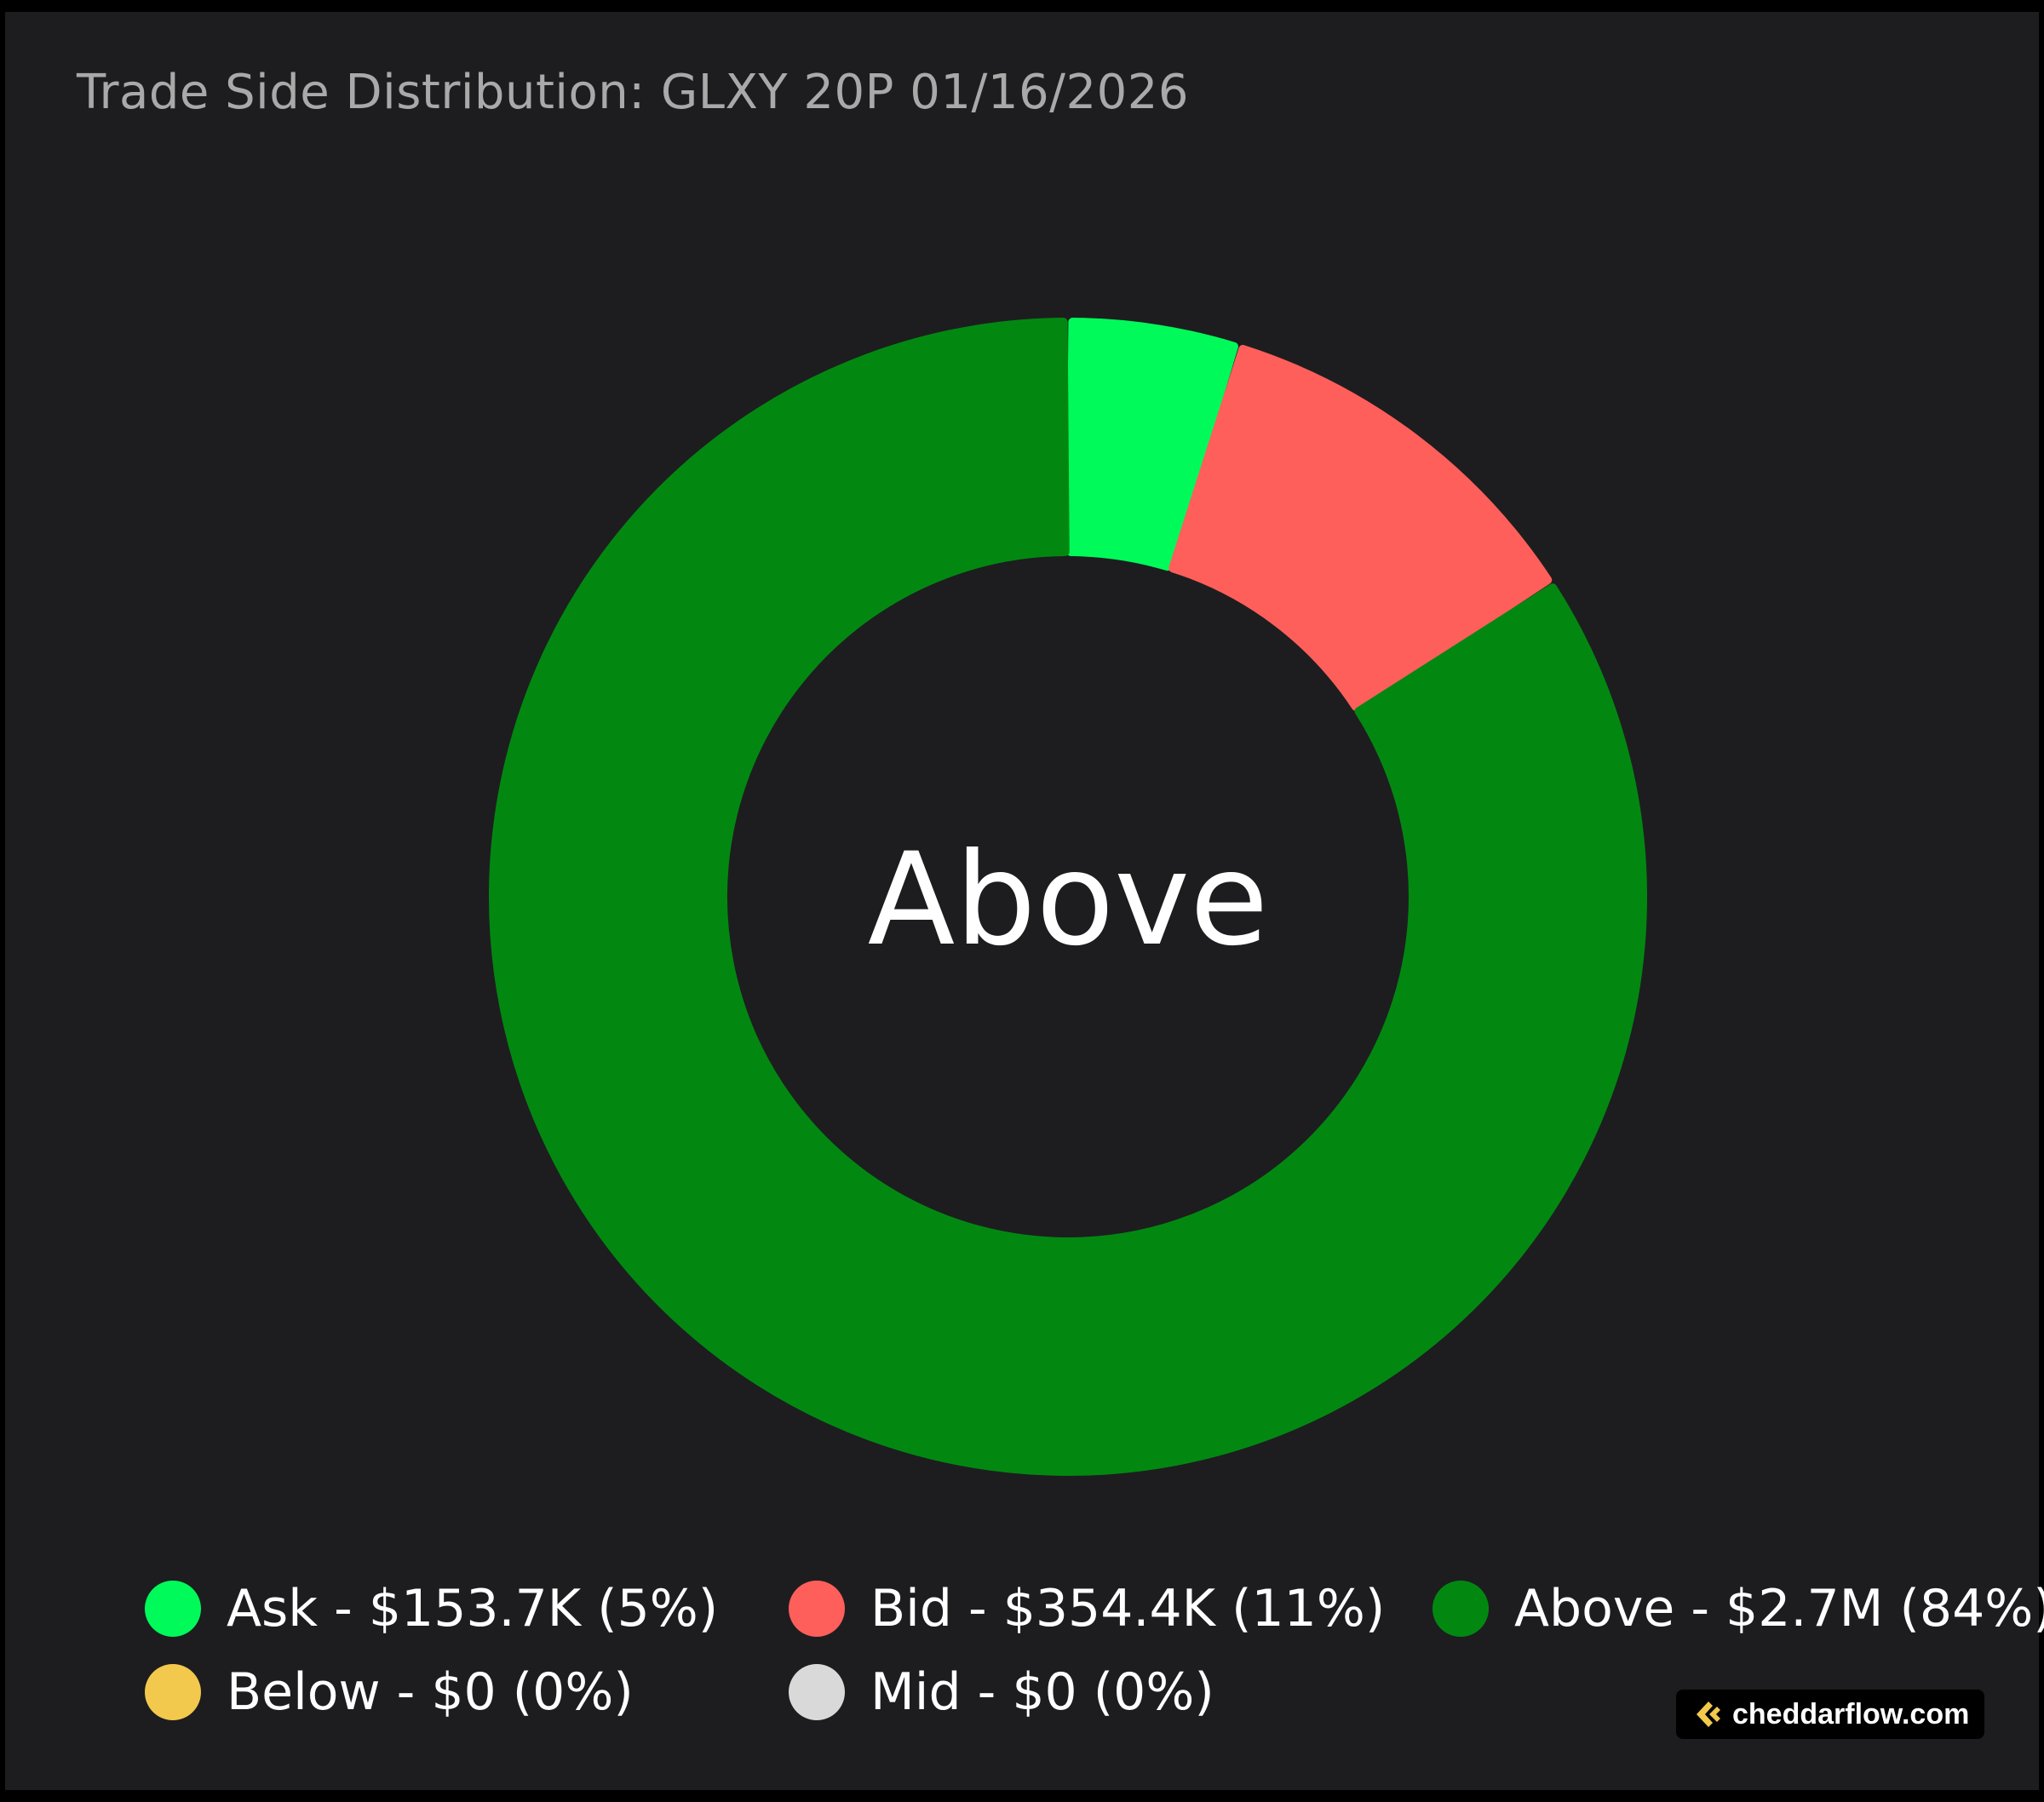  What do you see at coordinates (1779, 1609) in the screenshot?
I see `legend-label-above: Above - $2.7M (84%)` at bounding box center [1779, 1609].